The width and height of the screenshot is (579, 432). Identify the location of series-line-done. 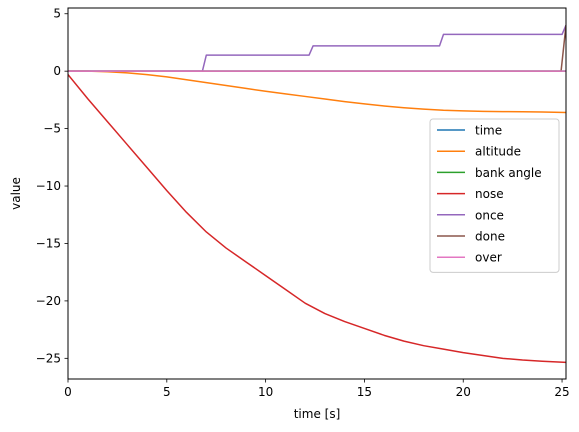
(317, 48).